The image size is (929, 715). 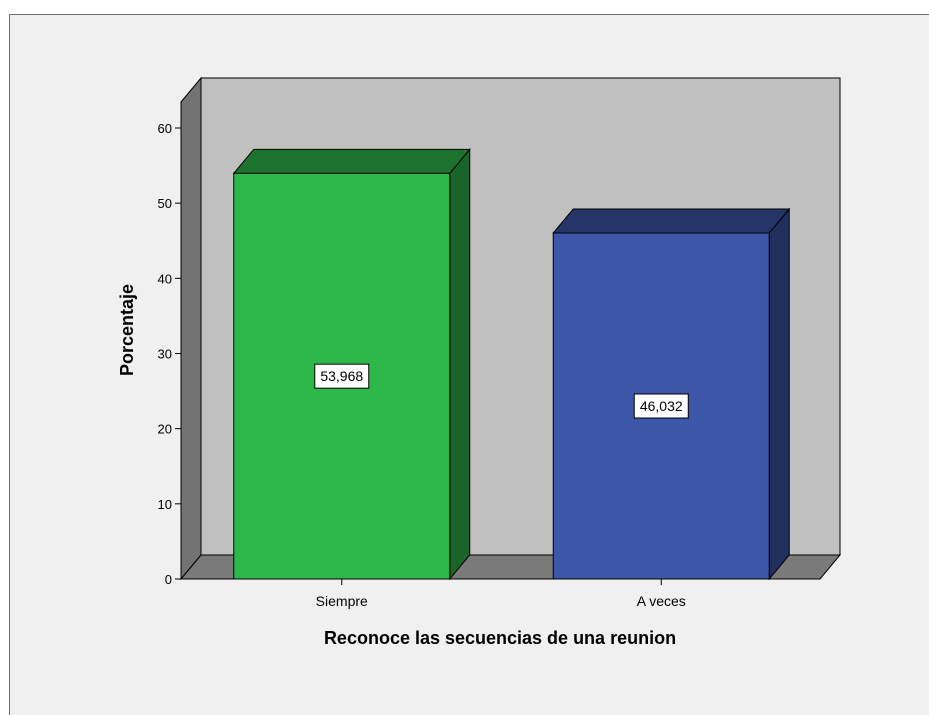 I want to click on y-tick-label: 20, so click(x=165, y=429).